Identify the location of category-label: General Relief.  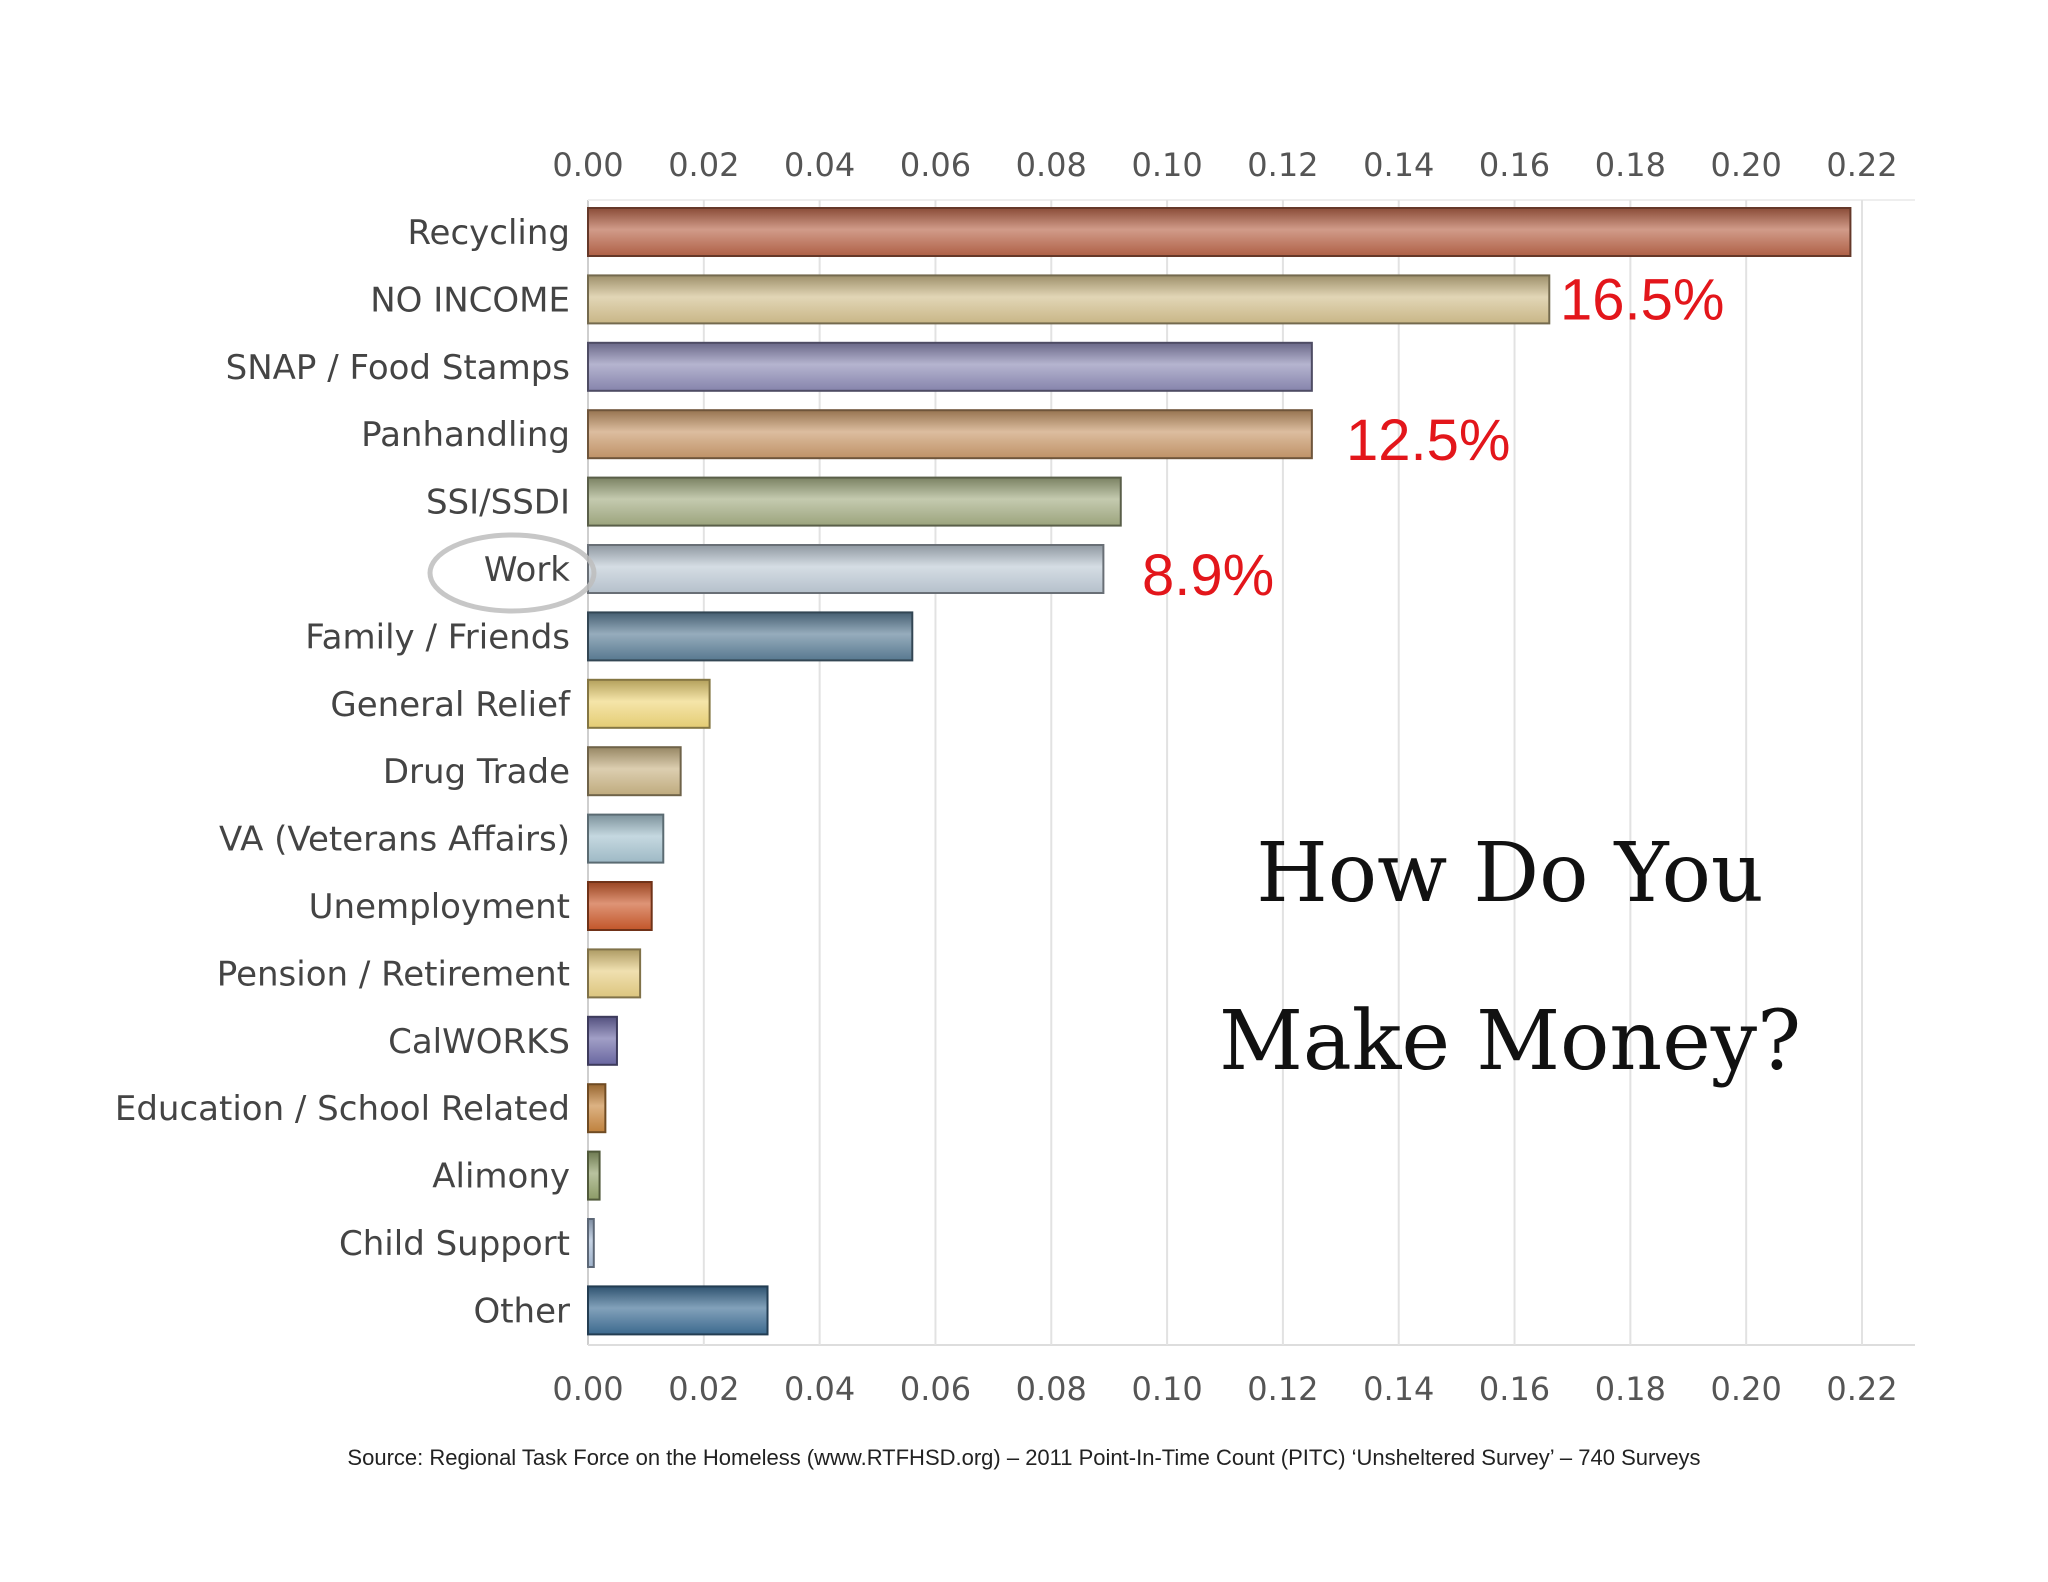
(450, 705).